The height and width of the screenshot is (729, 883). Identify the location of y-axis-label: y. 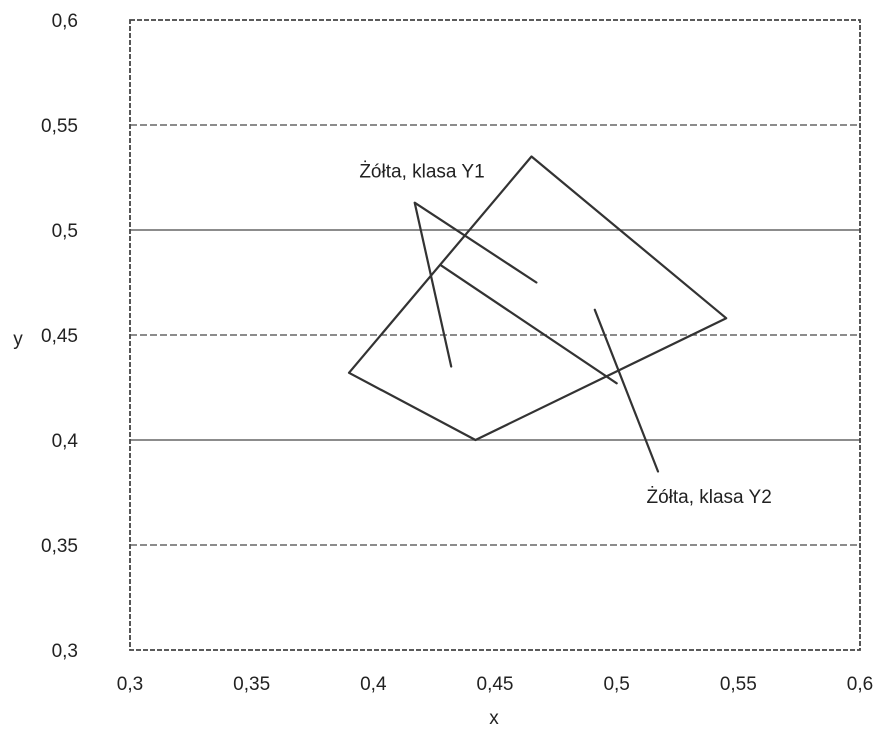
(18, 339).